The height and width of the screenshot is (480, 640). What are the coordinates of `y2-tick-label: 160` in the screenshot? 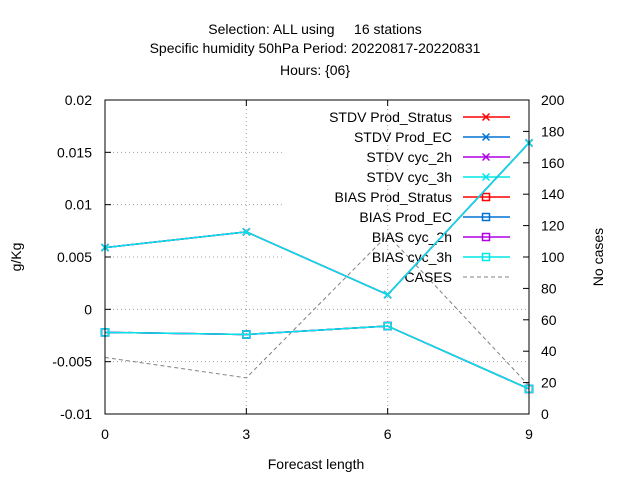 It's located at (553, 163).